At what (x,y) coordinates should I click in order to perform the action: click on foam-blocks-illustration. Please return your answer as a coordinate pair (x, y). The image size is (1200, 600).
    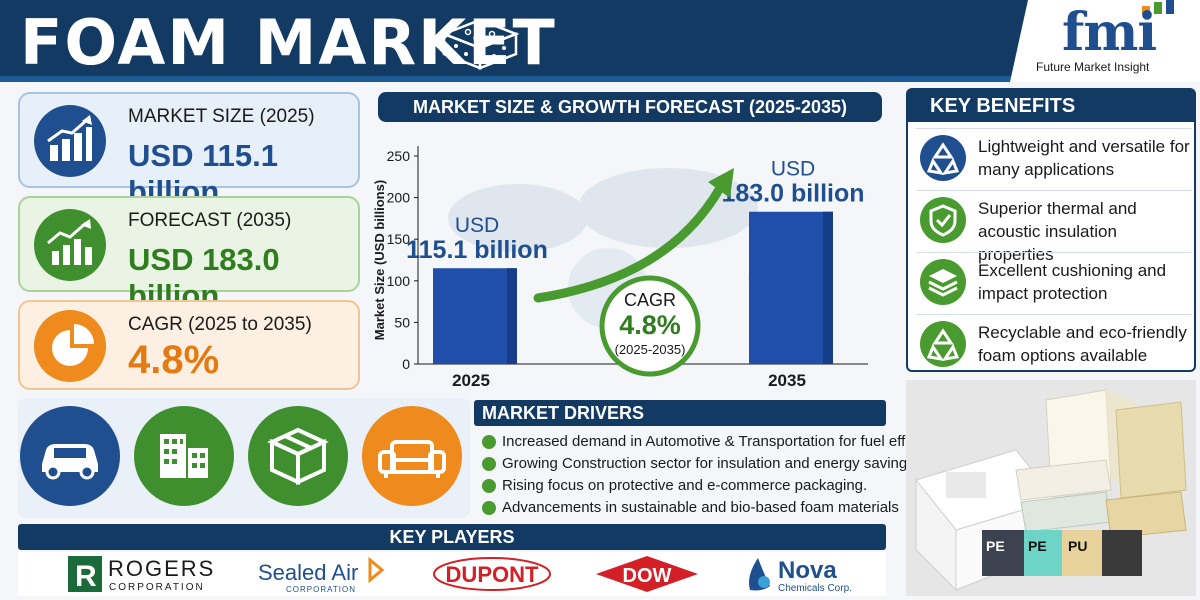
    Looking at the image, I should click on (1051, 488).